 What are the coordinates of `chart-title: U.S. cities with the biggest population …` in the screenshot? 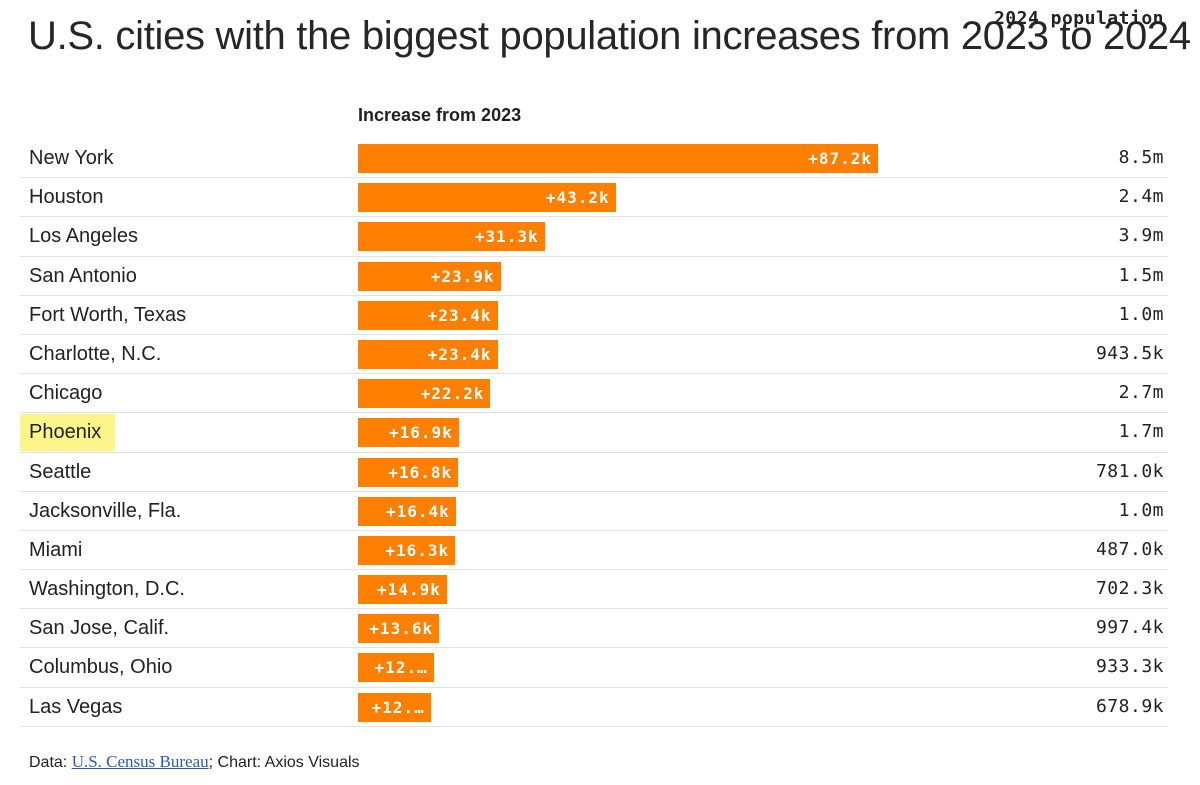 It's located at (609, 36).